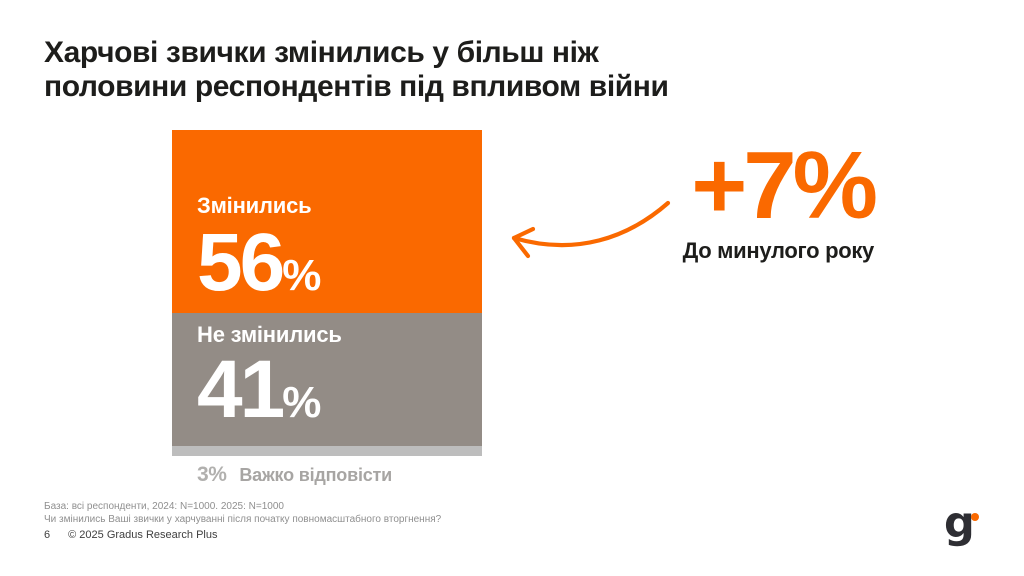  I want to click on curved-arrow-icon, so click(591, 229).